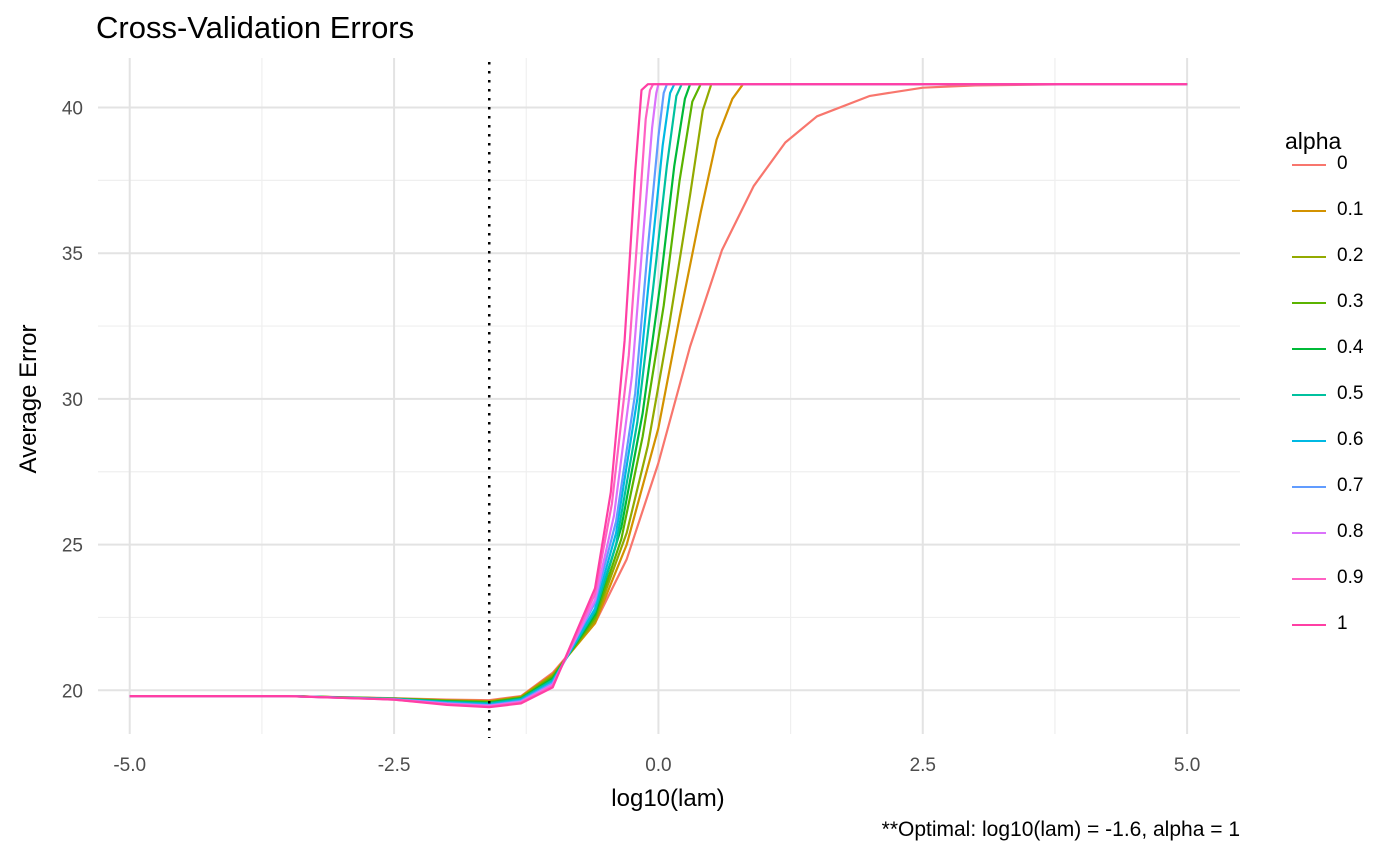  I want to click on legend-label: 0.7, so click(1350, 485).